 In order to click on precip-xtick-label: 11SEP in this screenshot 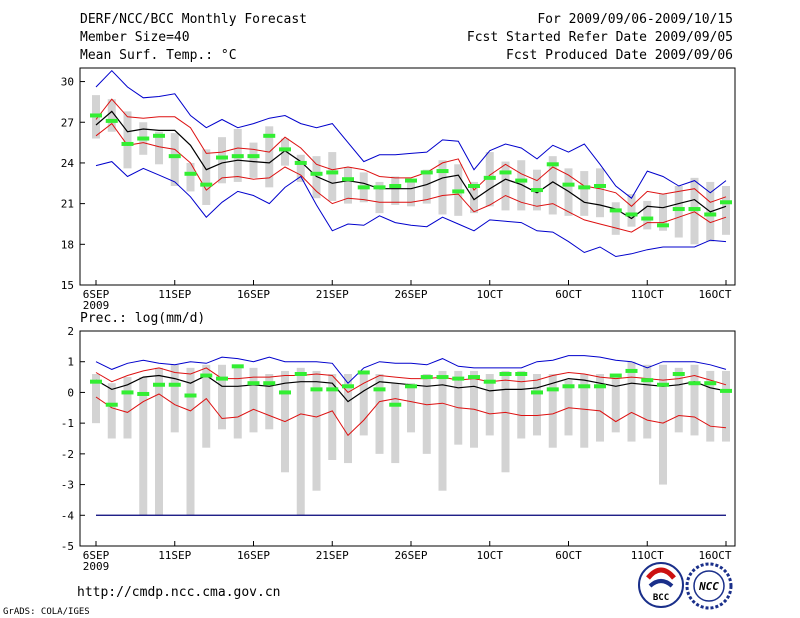, I will do `click(174, 555)`.